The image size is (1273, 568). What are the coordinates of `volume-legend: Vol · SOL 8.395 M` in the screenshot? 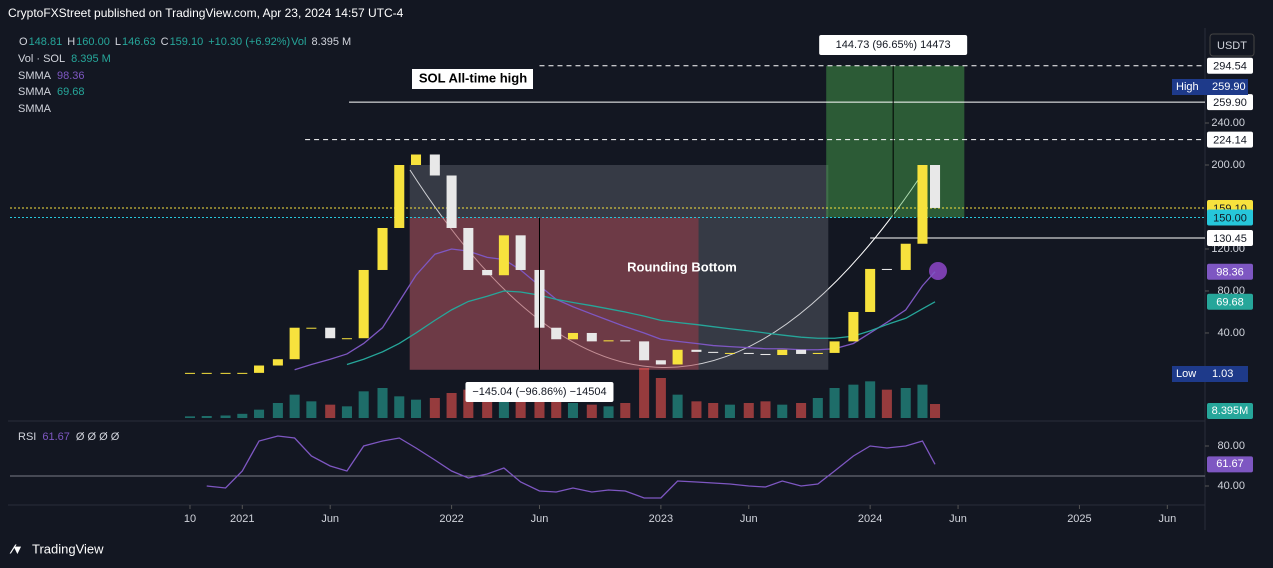 It's located at (64, 59).